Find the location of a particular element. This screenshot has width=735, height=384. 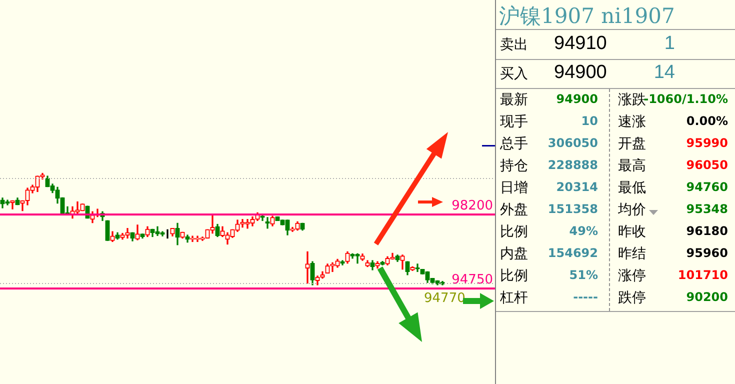

text: 日增 is located at coordinates (514, 188).